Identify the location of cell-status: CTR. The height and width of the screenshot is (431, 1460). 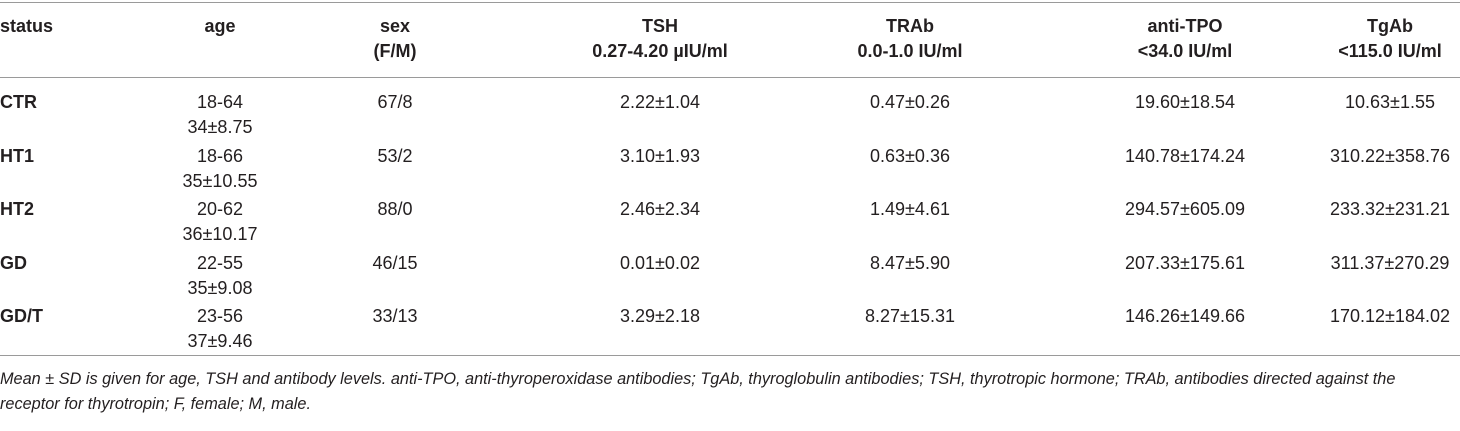
(18, 102).